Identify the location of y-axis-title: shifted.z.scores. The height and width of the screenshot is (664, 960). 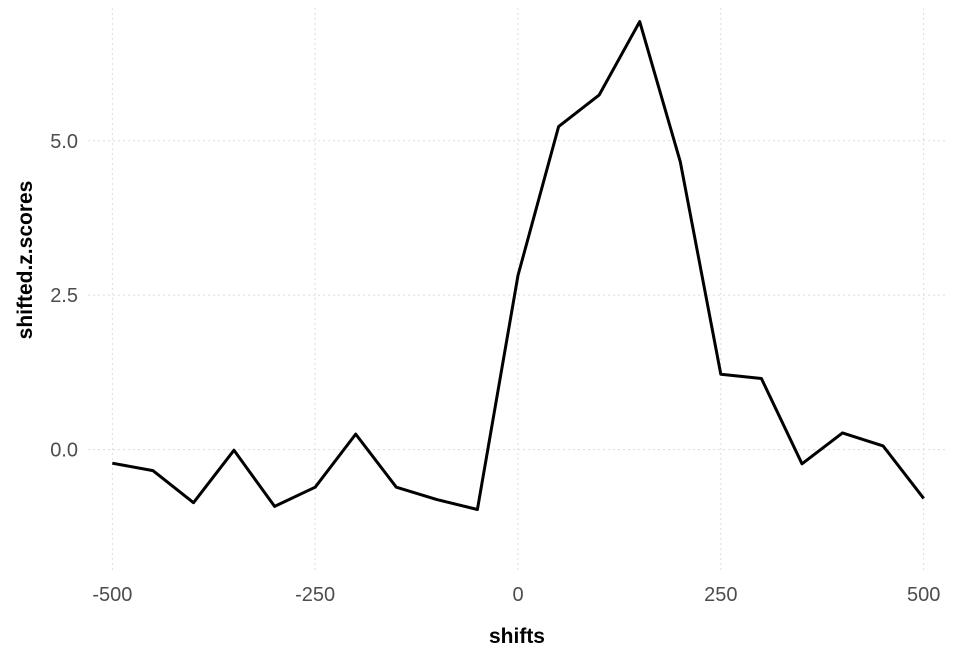
(25, 260).